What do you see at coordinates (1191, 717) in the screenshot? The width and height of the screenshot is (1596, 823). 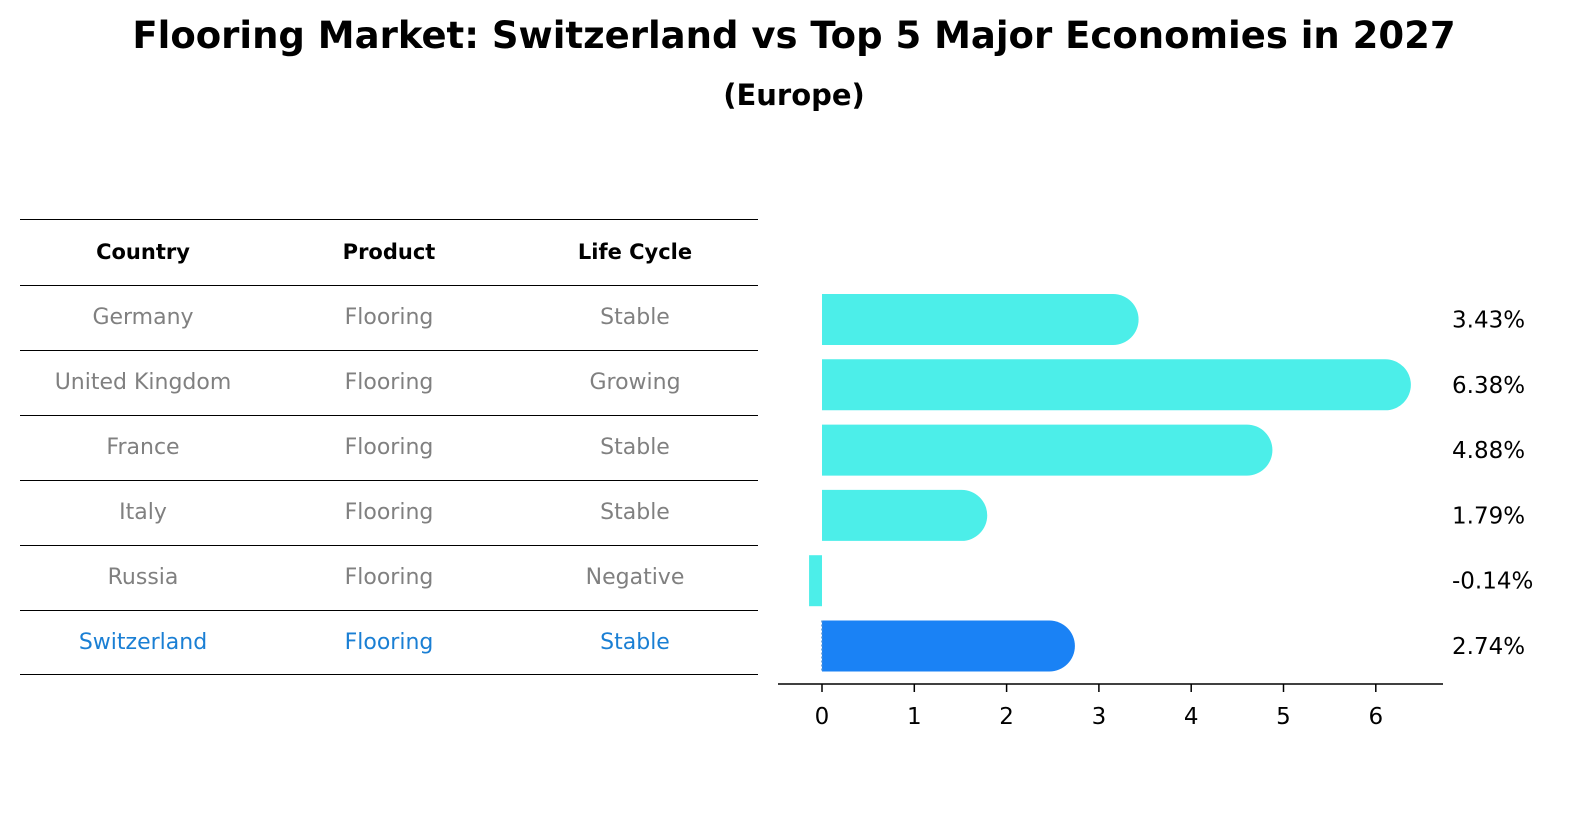 I see `x-tick-label: 4` at bounding box center [1191, 717].